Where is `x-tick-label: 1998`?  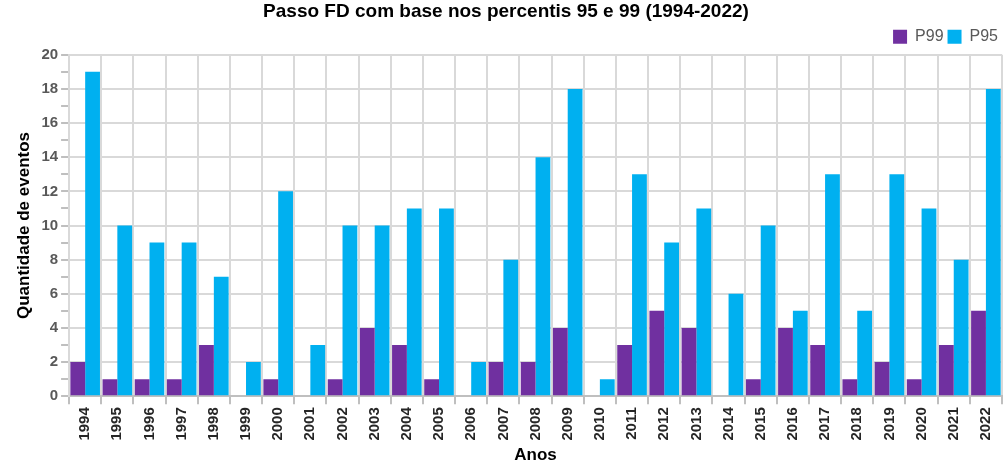
x-tick-label: 1998 is located at coordinates (212, 424).